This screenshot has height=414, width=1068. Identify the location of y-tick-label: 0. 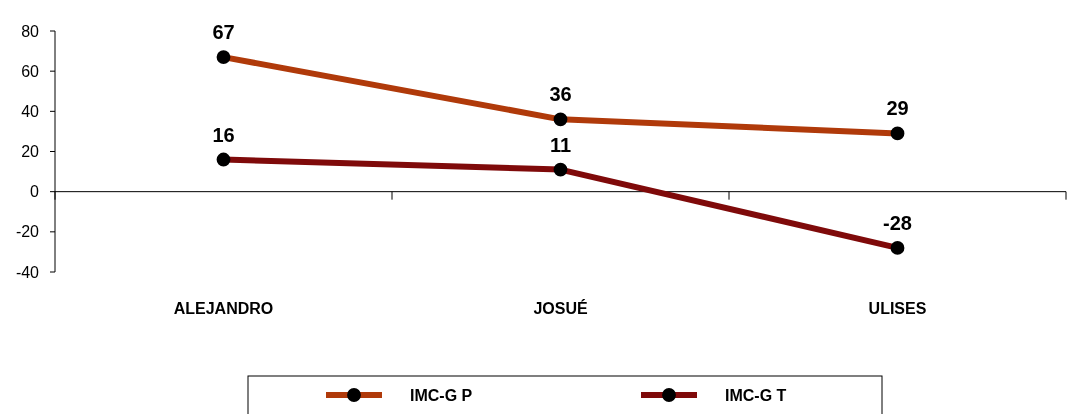
(35, 192).